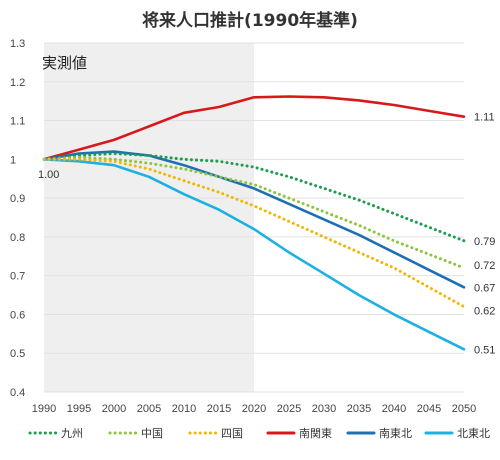 Image resolution: width=500 pixels, height=460 pixels. What do you see at coordinates (17, 354) in the screenshot?
I see `y-tick-label: 0.5` at bounding box center [17, 354].